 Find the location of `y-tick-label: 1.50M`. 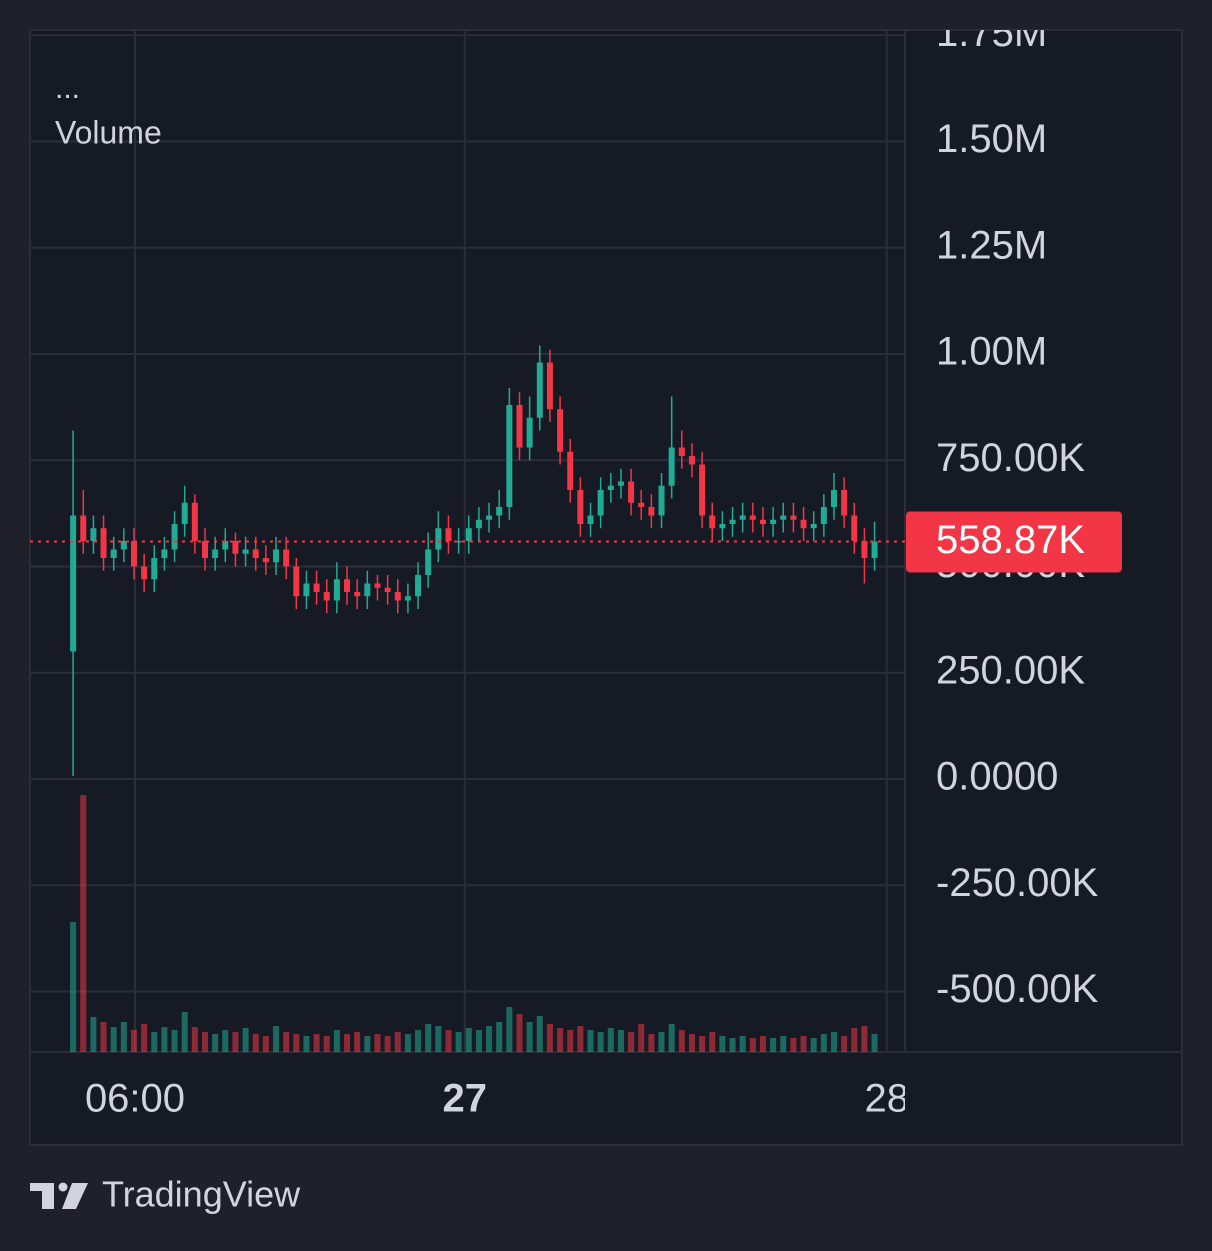

y-tick-label: 1.50M is located at coordinates (991, 139).